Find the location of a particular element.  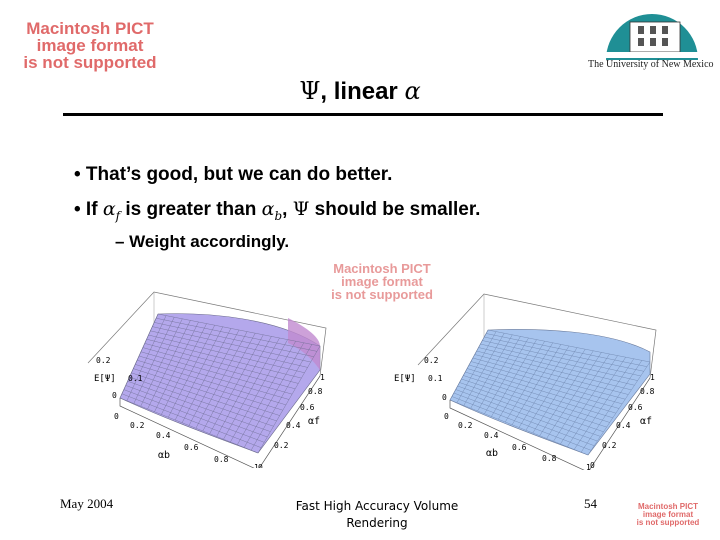

slide-title: Ψ, linear α is located at coordinates (360, 91).